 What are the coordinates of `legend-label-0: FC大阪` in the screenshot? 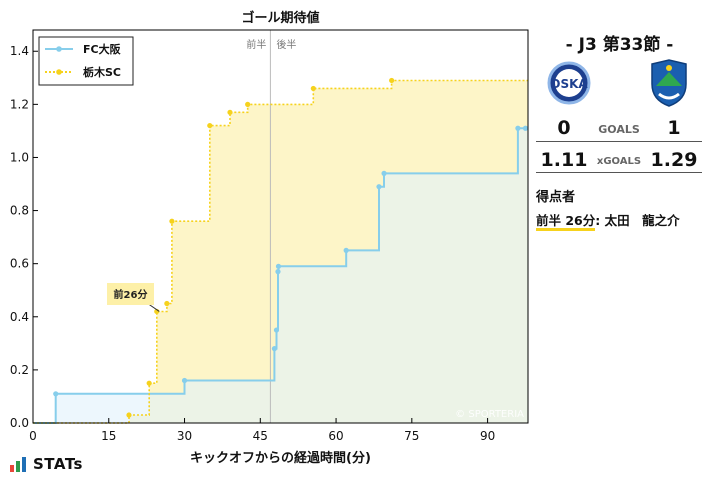 It's located at (102, 49).